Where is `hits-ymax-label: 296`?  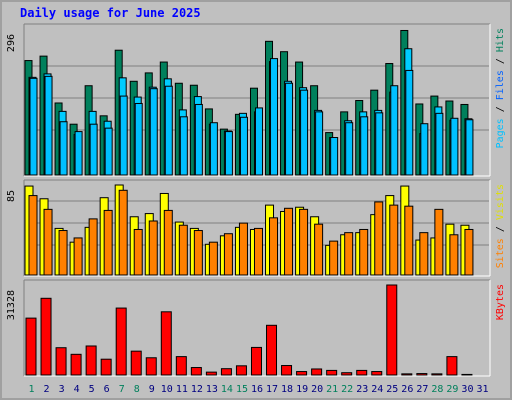
hits-ymax-label: 296 is located at coordinates (11, 43).